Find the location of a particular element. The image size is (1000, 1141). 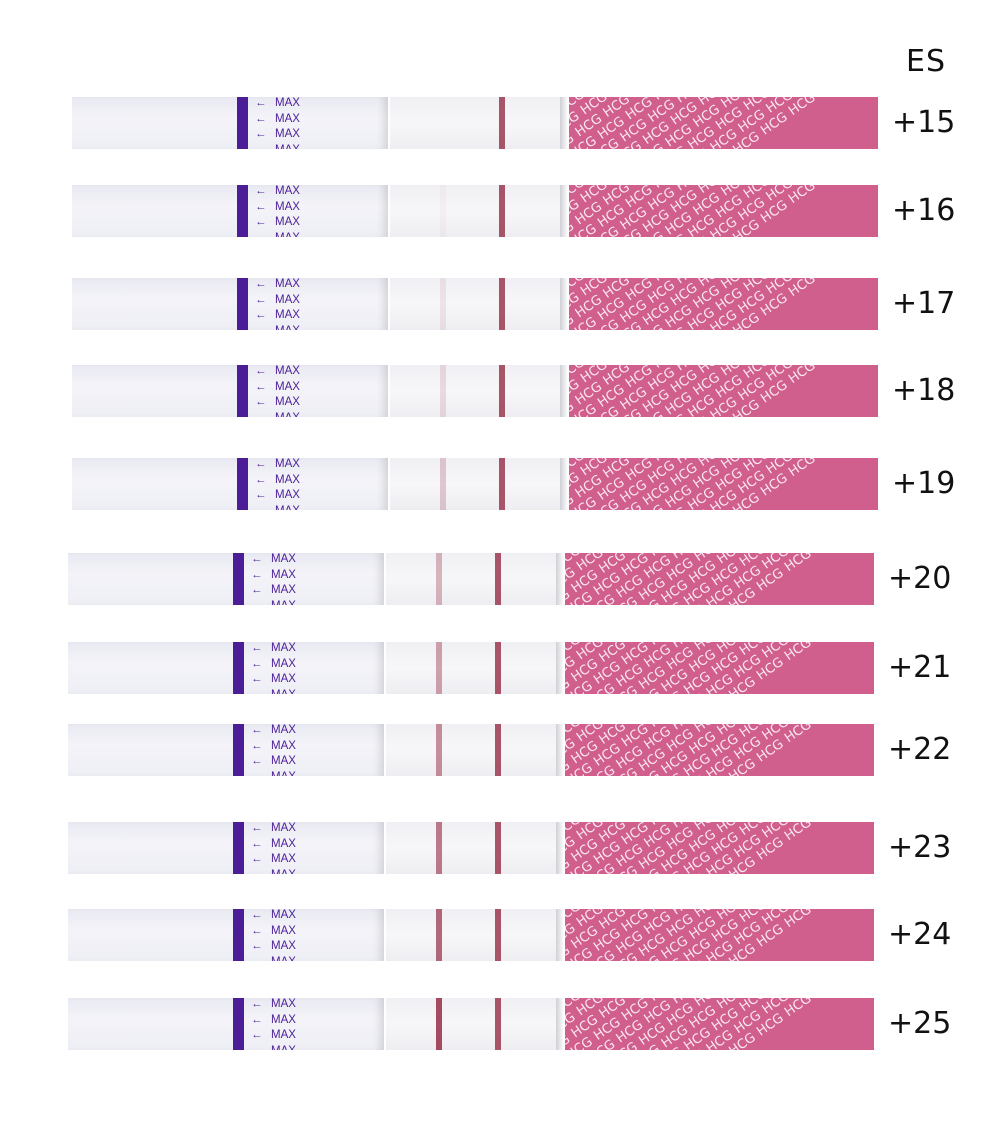

day-label: +16 is located at coordinates (924, 210).